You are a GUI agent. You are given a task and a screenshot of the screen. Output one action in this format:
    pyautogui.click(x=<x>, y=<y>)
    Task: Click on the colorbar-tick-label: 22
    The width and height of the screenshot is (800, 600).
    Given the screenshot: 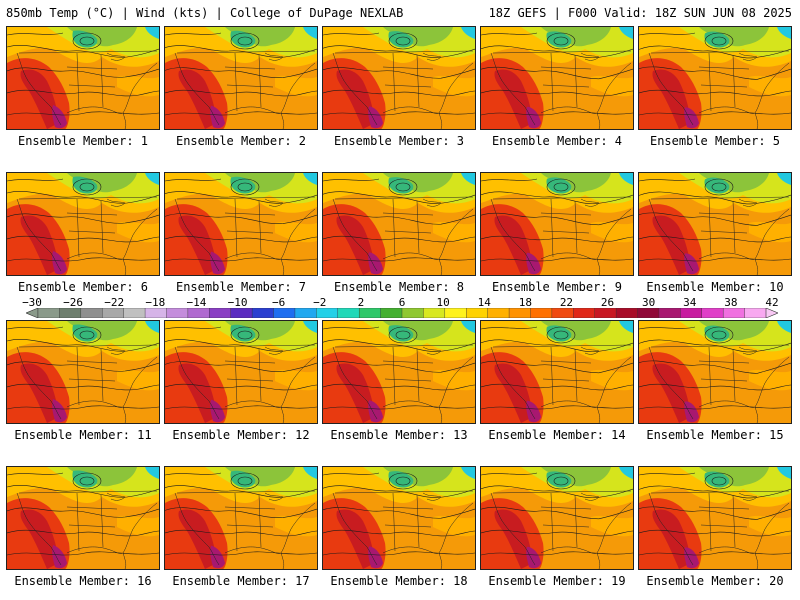 What is the action you would take?
    pyautogui.click(x=566, y=302)
    